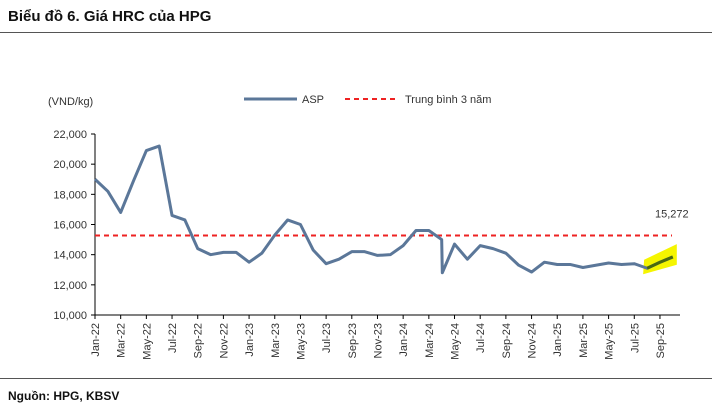 The image size is (725, 414). What do you see at coordinates (70, 102) in the screenshot?
I see `y-axis-label: (VND/kg)` at bounding box center [70, 102].